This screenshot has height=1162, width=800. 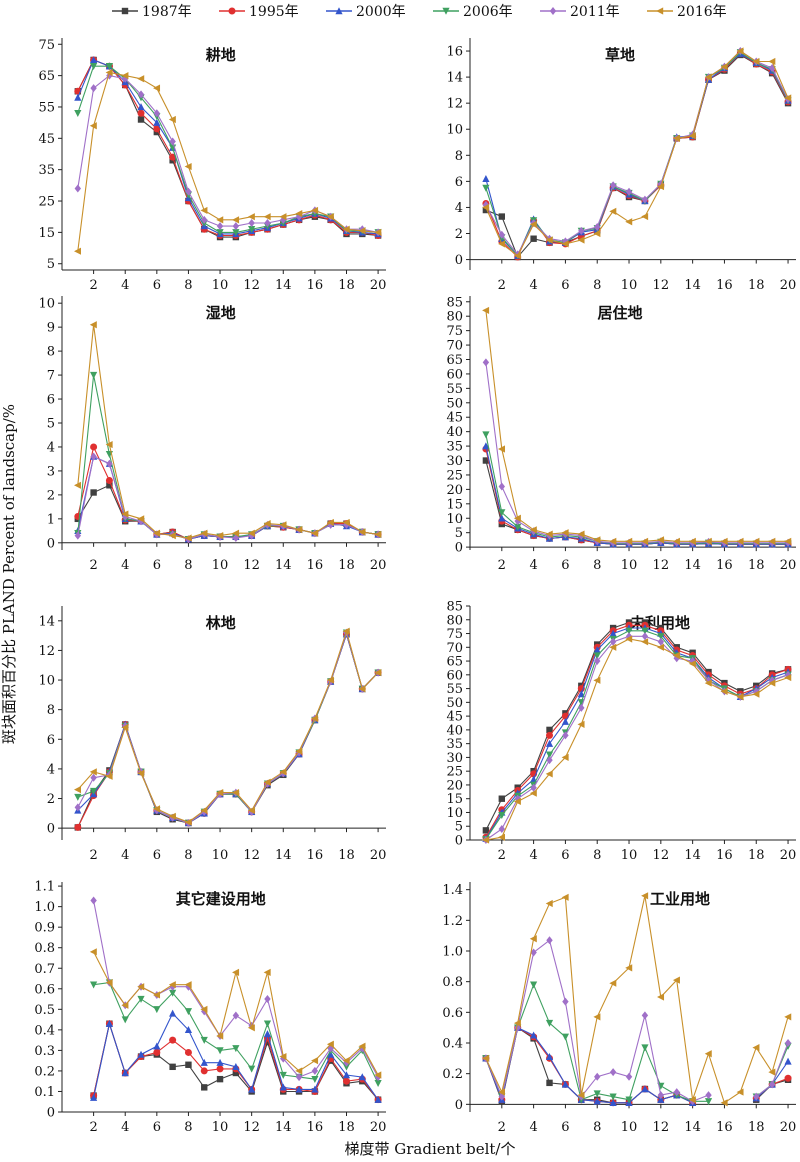 What do you see at coordinates (454, 620) in the screenshot?
I see `y-tick-label: 80` at bounding box center [454, 620].